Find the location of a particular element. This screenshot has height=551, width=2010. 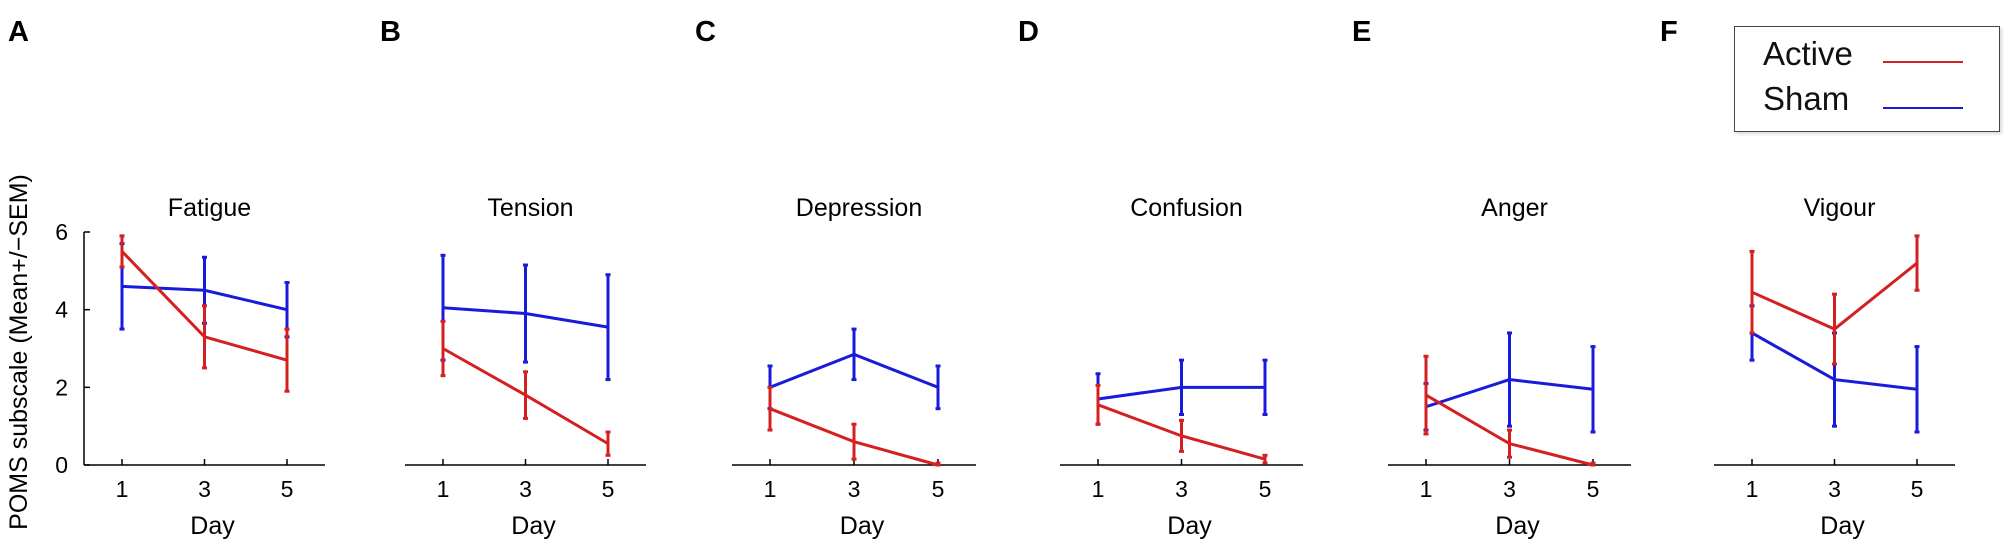

legend-sham-label: Sham is located at coordinates (1806, 98).